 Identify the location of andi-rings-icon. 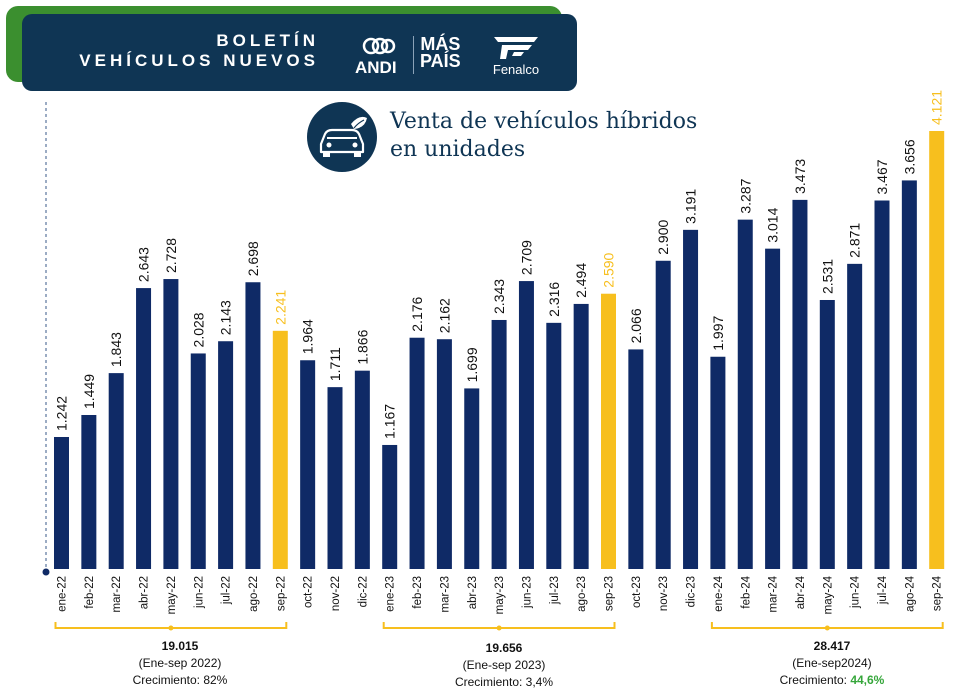
(379, 46).